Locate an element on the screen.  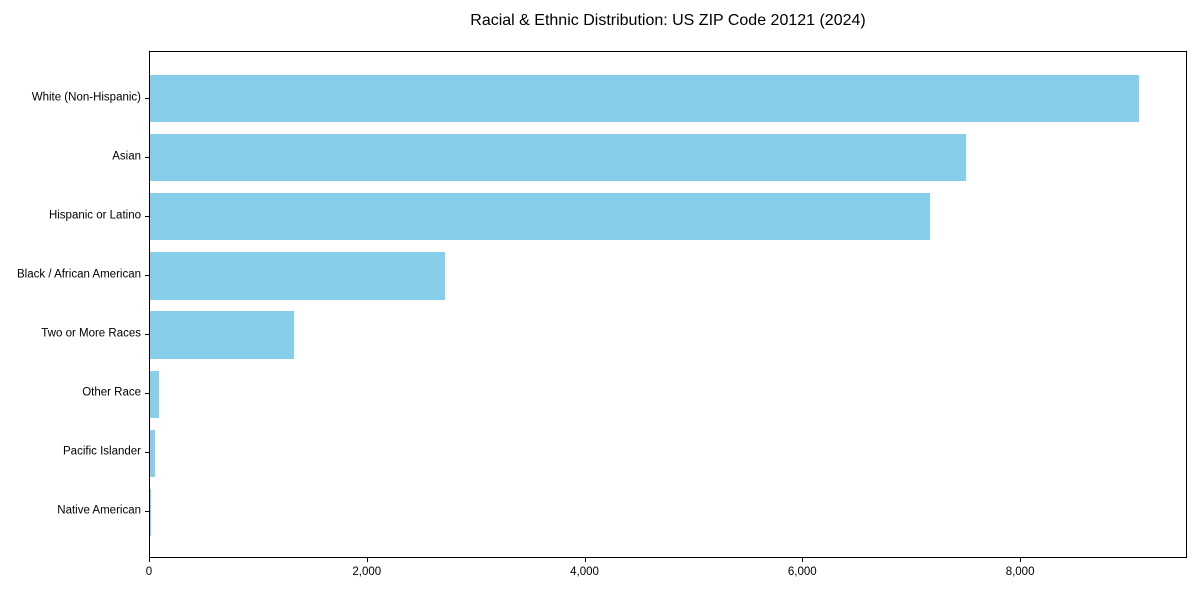
bar-asian is located at coordinates (558, 158).